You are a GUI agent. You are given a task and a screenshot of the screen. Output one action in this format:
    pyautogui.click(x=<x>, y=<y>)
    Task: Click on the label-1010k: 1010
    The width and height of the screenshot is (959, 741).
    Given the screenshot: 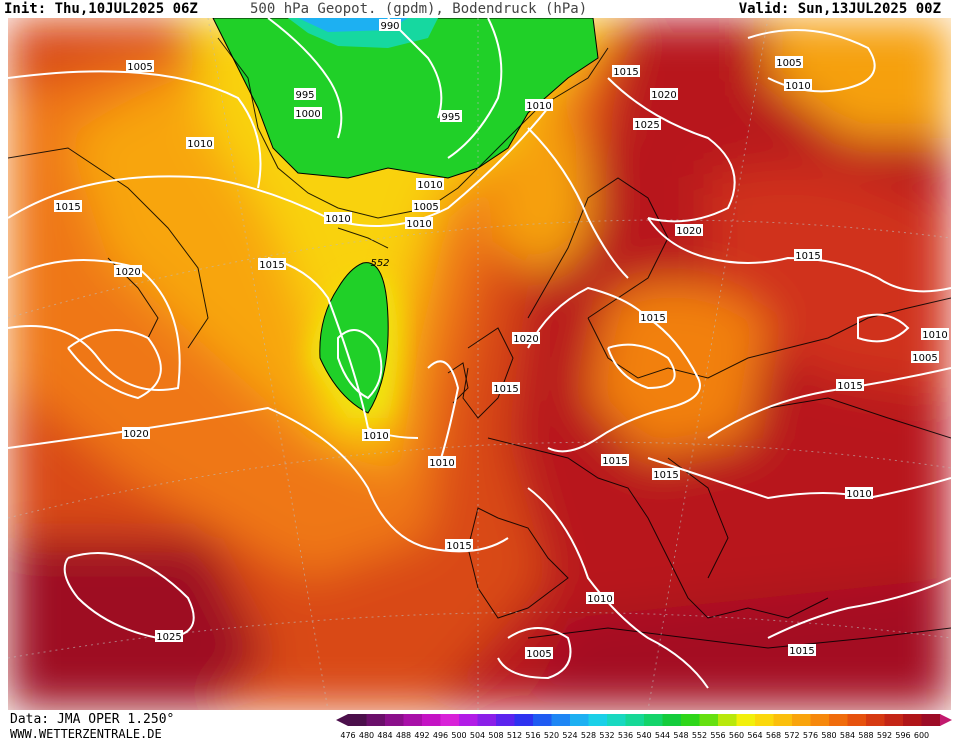 What is the action you would take?
    pyautogui.click(x=600, y=598)
    